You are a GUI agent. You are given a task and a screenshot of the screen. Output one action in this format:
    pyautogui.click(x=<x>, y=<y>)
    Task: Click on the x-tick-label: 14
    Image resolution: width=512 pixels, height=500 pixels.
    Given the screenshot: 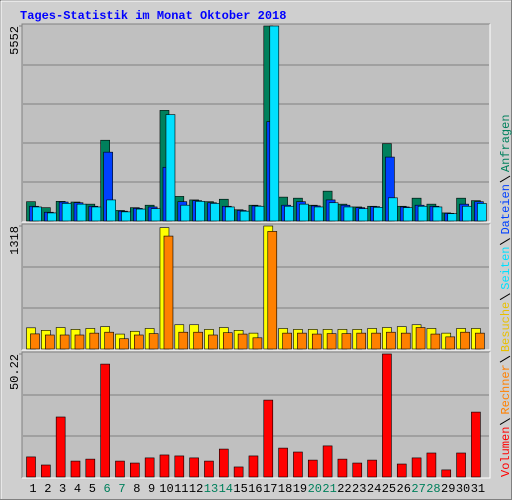 What is the action you would take?
    pyautogui.click(x=226, y=489)
    